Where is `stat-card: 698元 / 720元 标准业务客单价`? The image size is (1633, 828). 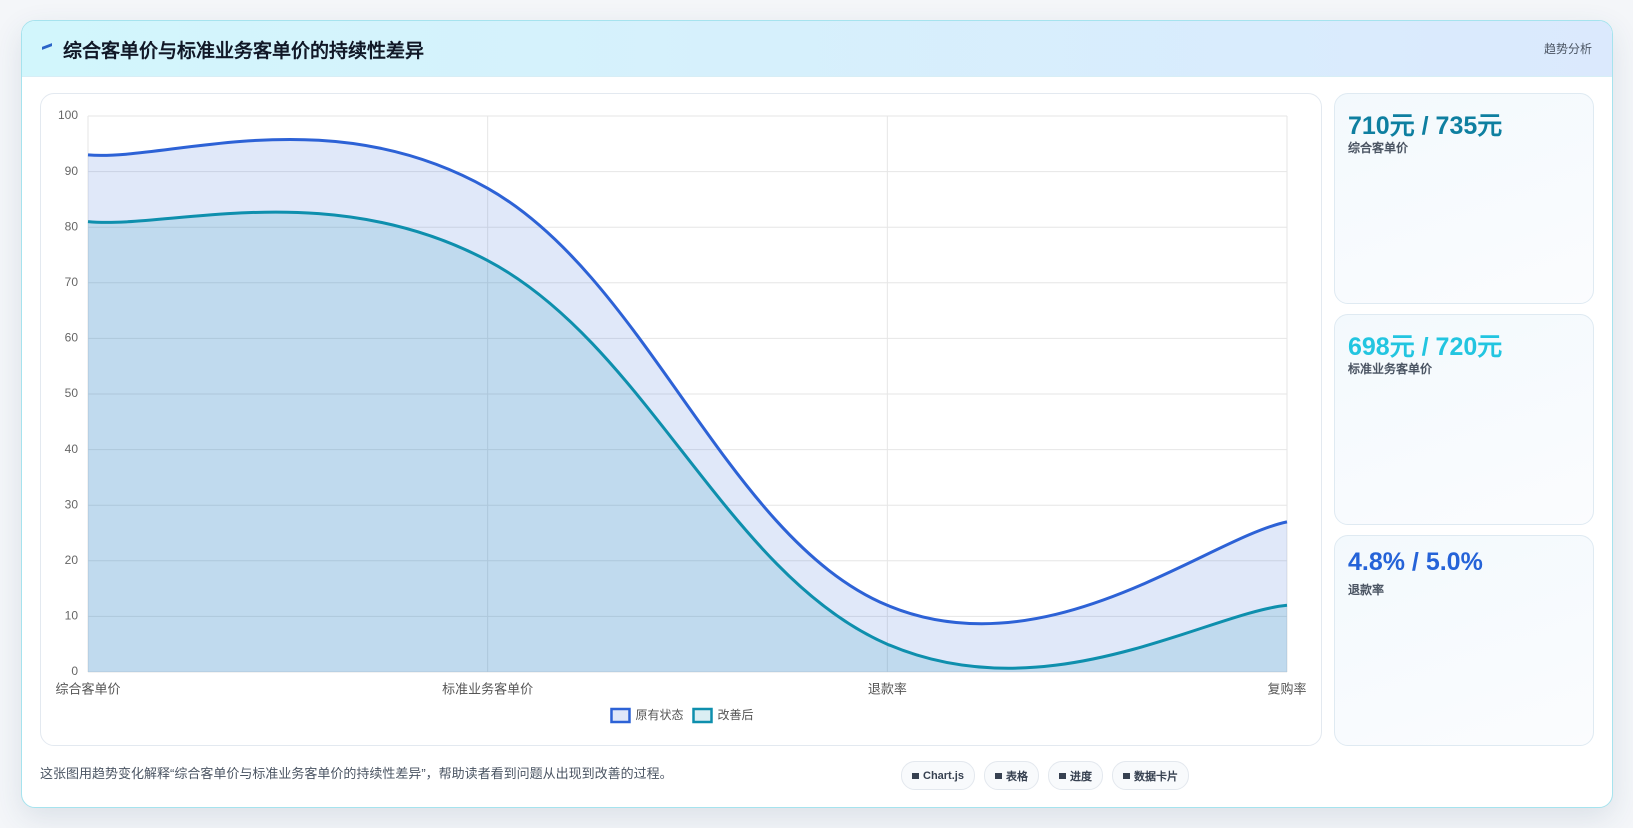
stat-card: 698元 / 720元 标准业务客单价 is located at coordinates (1464, 419).